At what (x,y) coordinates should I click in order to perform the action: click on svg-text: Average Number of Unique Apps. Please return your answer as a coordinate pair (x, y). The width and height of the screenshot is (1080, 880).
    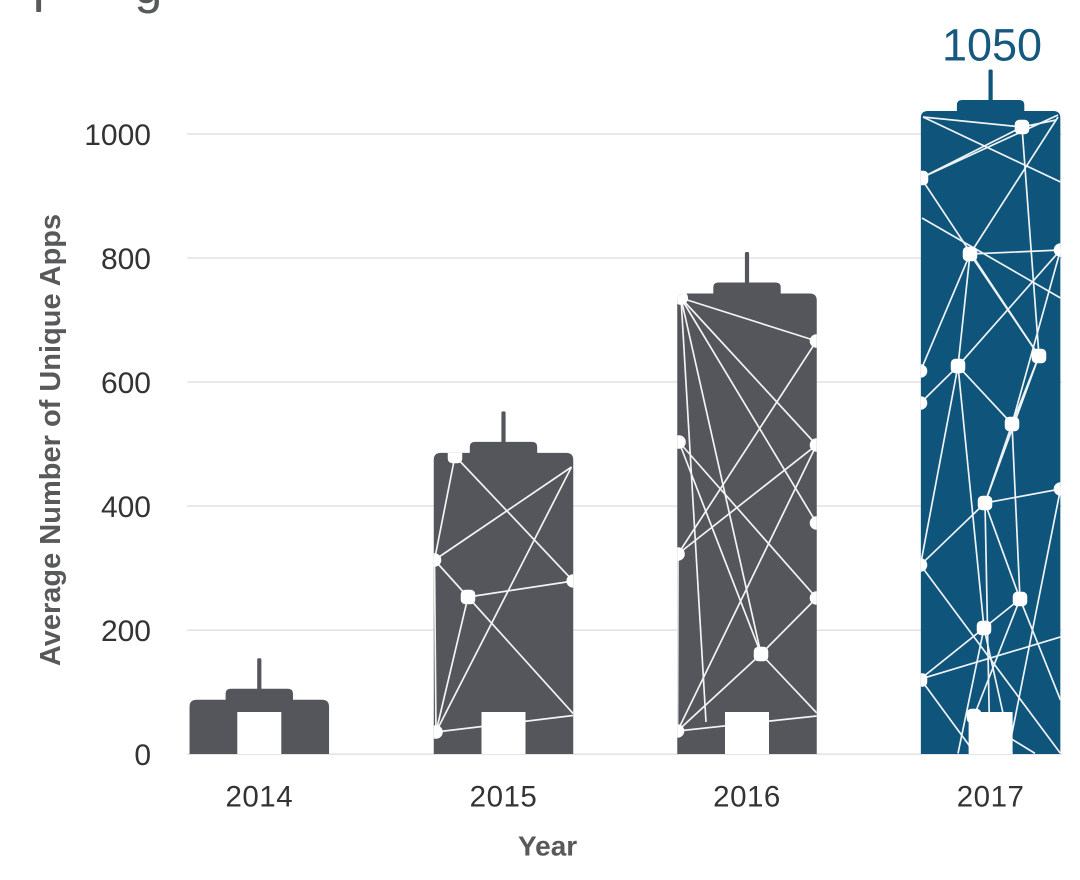
    Looking at the image, I should click on (51, 440).